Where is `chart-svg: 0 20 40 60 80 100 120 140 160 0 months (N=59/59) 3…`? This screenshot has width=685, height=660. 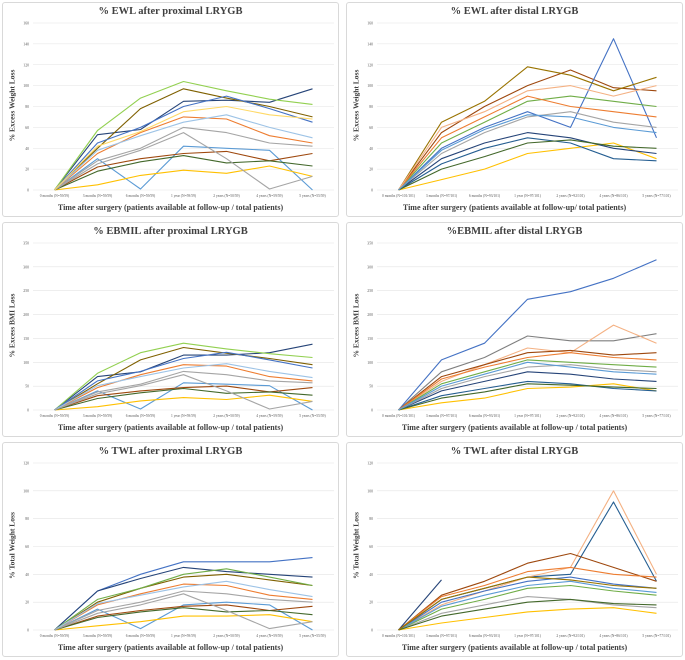
chart-svg: 0 20 40 60 80 100 120 140 160 0 months (N=59/59) 3… is located at coordinates (178, 110).